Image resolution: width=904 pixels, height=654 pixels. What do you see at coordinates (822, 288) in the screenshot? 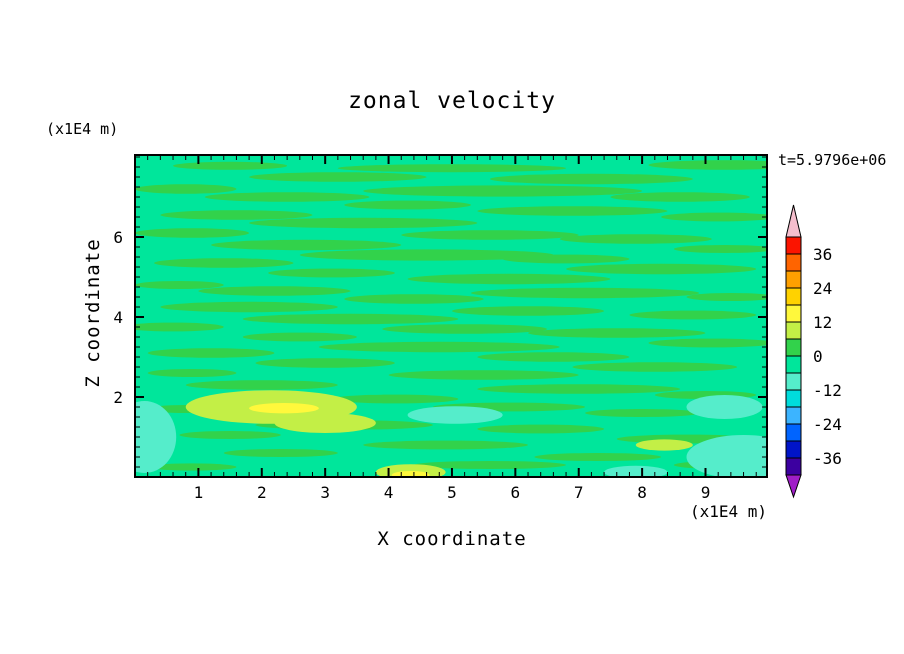
I see `colorbar-tick-label: 24` at bounding box center [822, 288].